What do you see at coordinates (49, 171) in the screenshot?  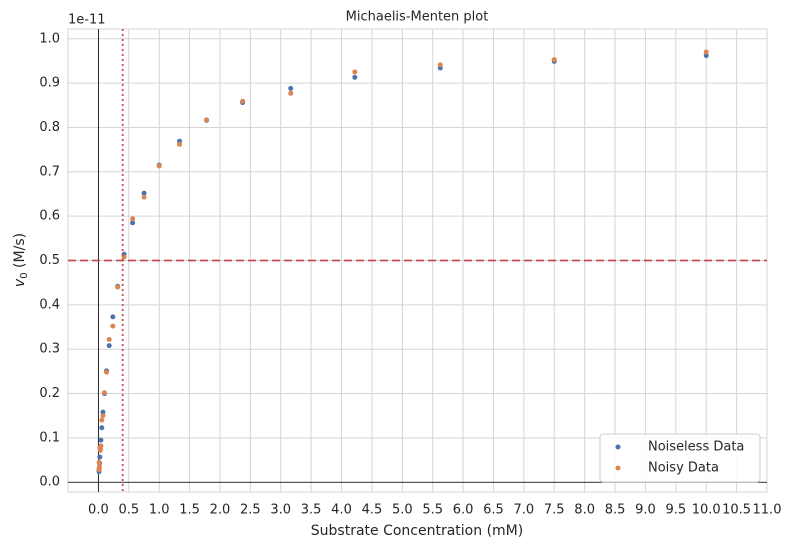 I see `y-tick-label: 0.7` at bounding box center [49, 171].